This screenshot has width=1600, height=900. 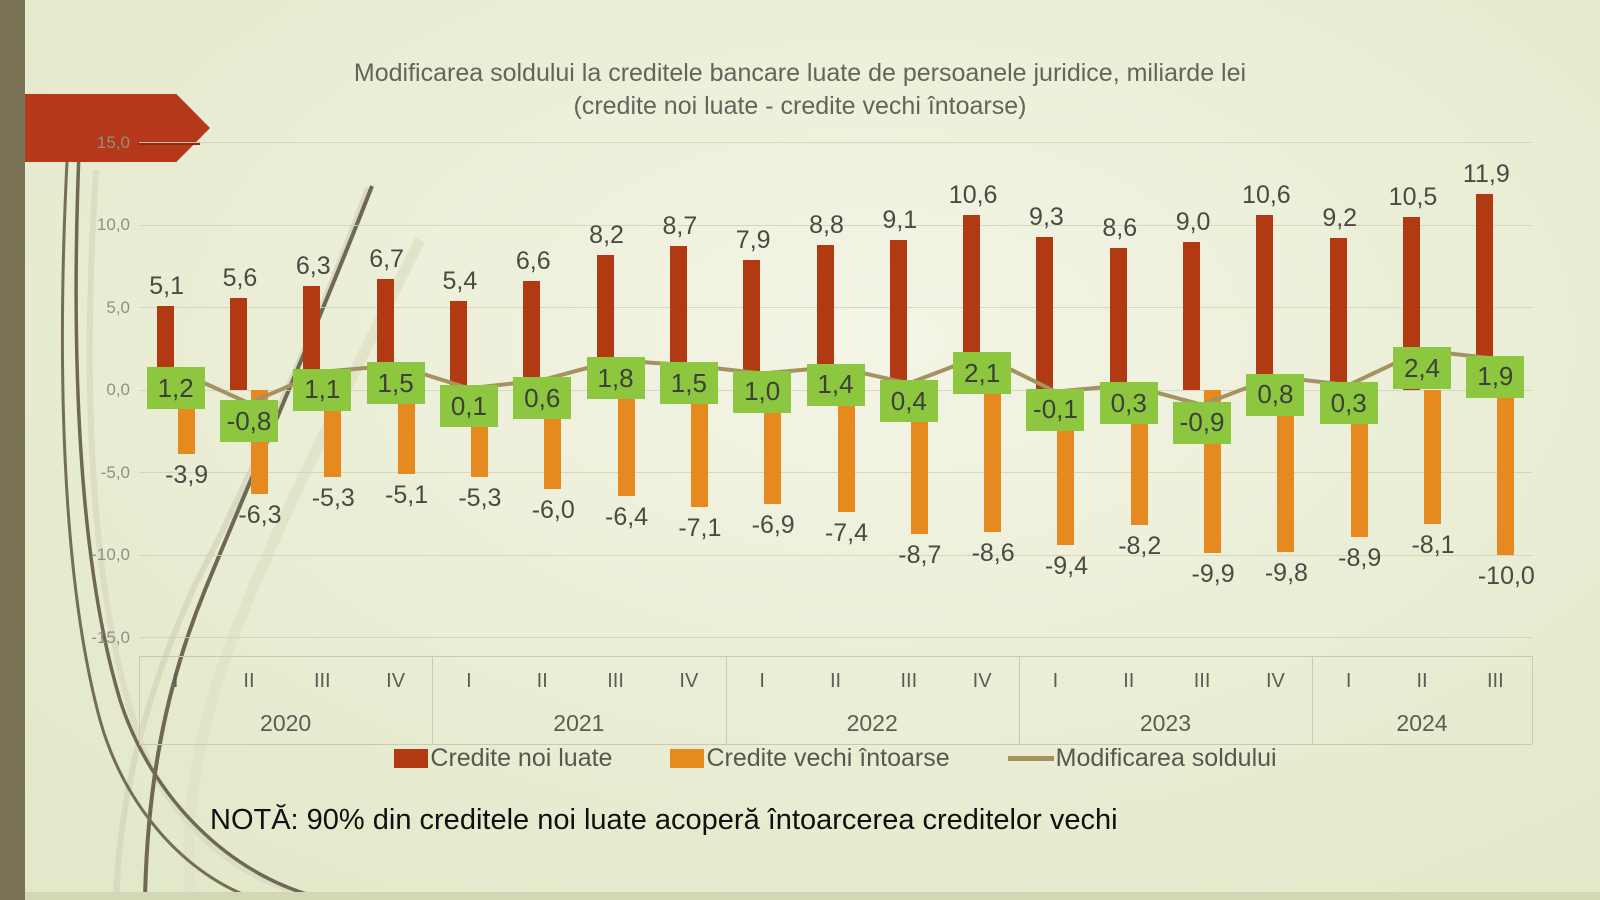 What do you see at coordinates (313, 266) in the screenshot?
I see `value-label-credite-noi: 6,3` at bounding box center [313, 266].